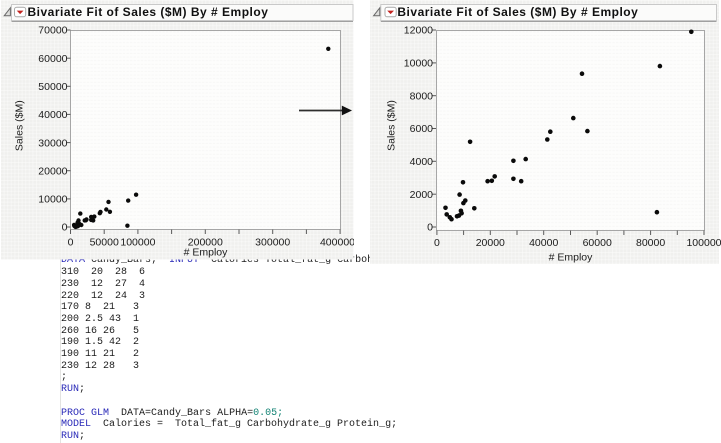 This screenshot has width=721, height=443. Describe the element at coordinates (272, 242) in the screenshot. I see `svg-text: 300000` at that location.